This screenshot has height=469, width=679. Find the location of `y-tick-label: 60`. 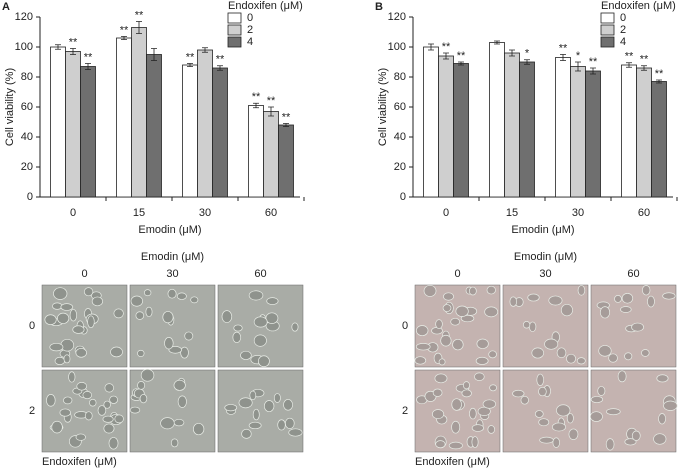

y-tick-label: 60 is located at coordinates (400, 107).